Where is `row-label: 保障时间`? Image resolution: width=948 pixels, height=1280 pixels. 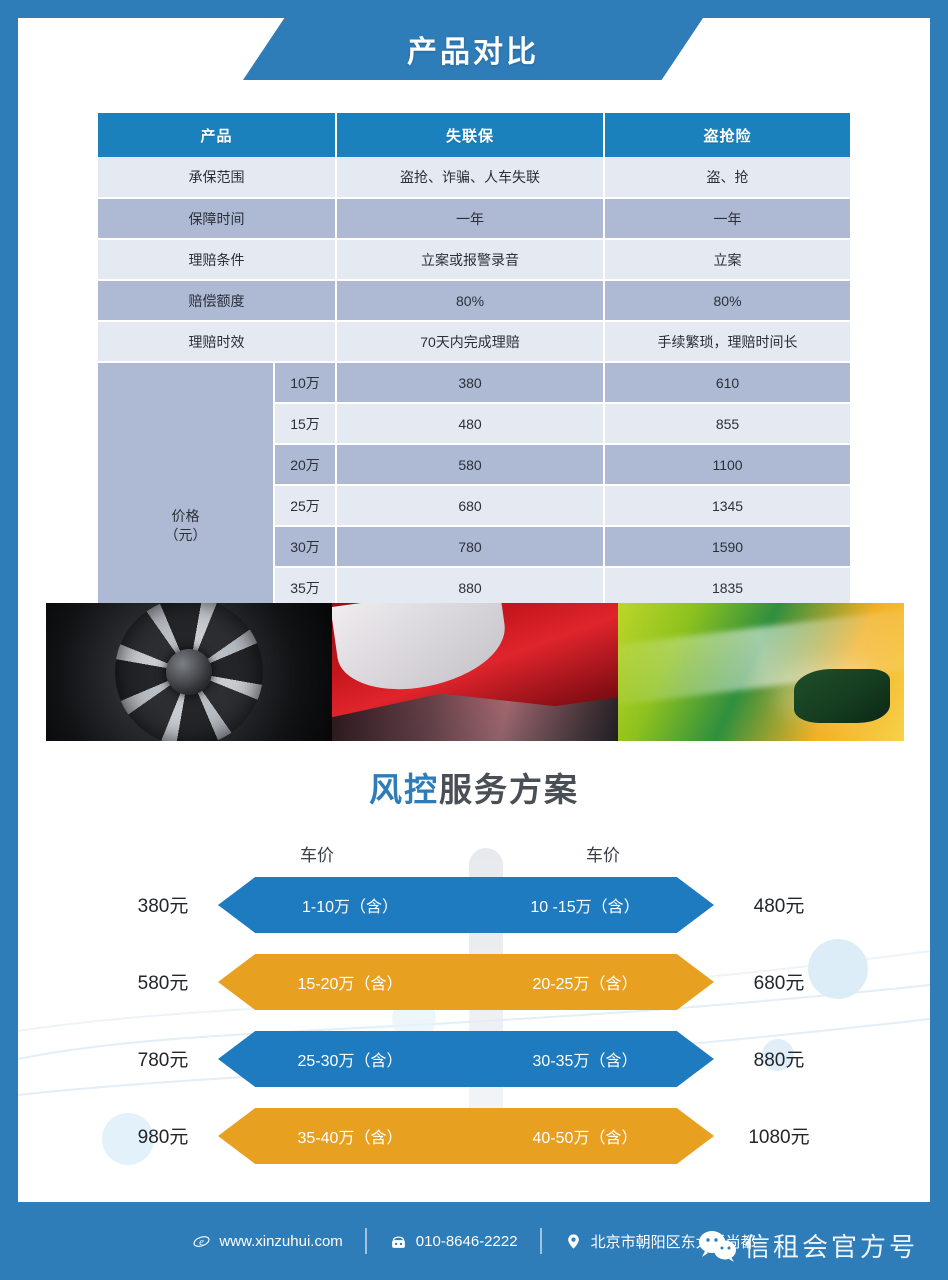 row-label: 保障时间 is located at coordinates (218, 219).